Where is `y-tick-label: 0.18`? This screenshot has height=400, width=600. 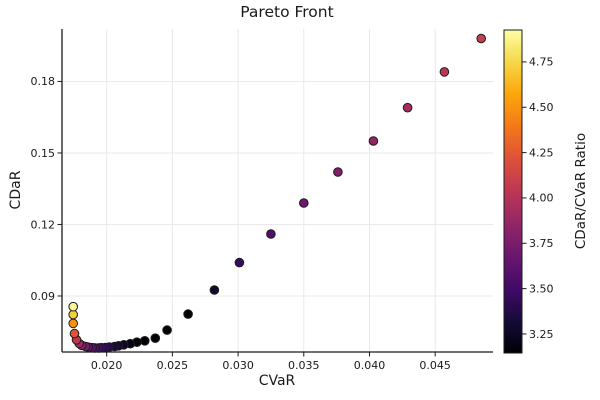
y-tick-label: 0.18 is located at coordinates (43, 81).